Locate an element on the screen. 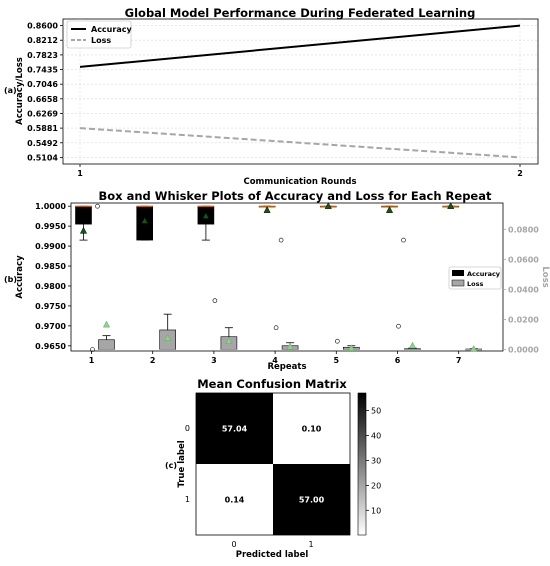 The width and height of the screenshot is (550, 566). left-tick-label: 0.9700 is located at coordinates (50, 326).